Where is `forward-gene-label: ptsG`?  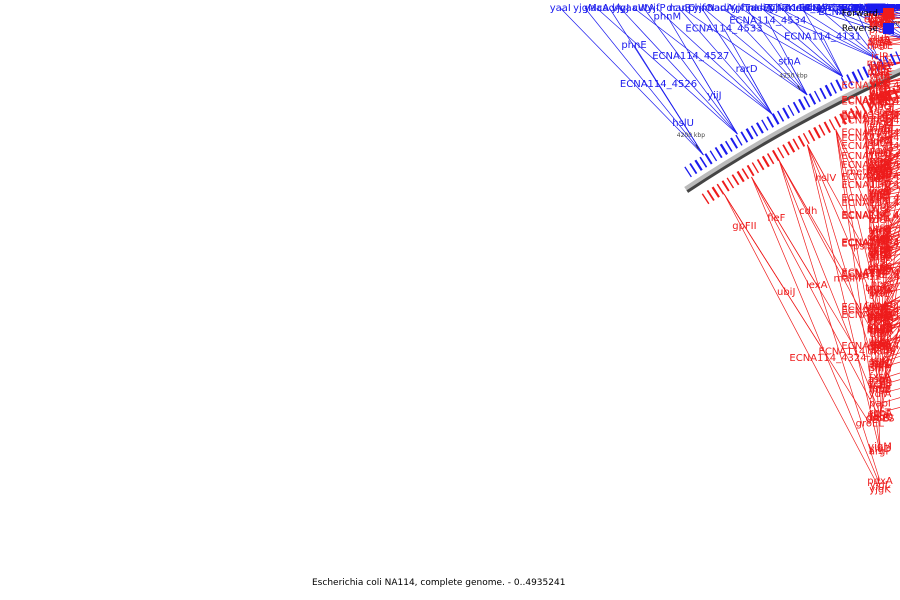
forward-gene-label: ptsG is located at coordinates (879, 8).